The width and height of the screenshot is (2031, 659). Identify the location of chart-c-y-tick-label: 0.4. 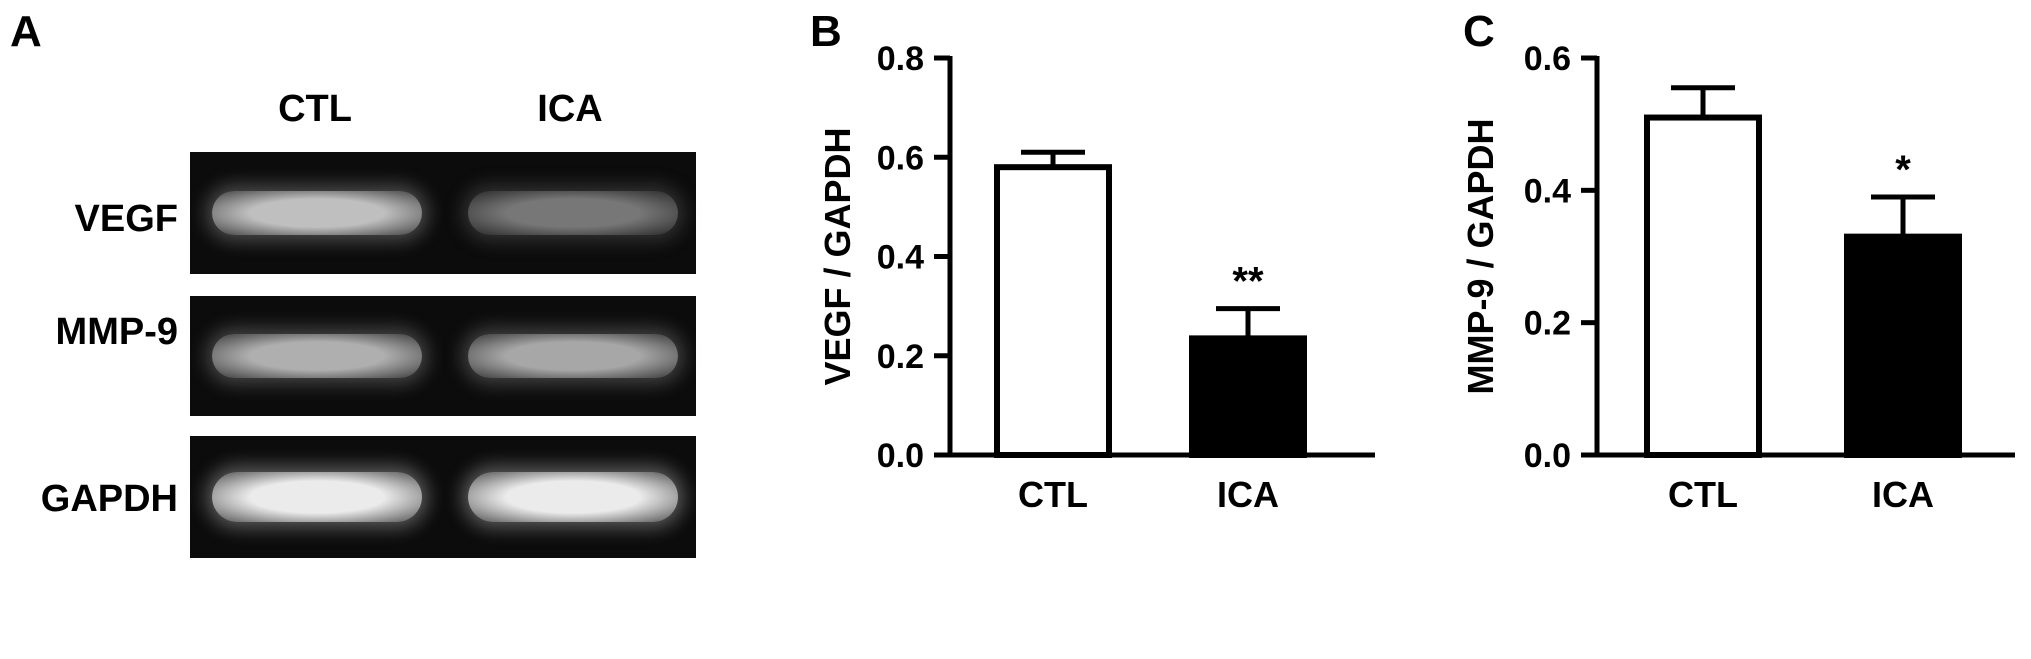
(1547, 191).